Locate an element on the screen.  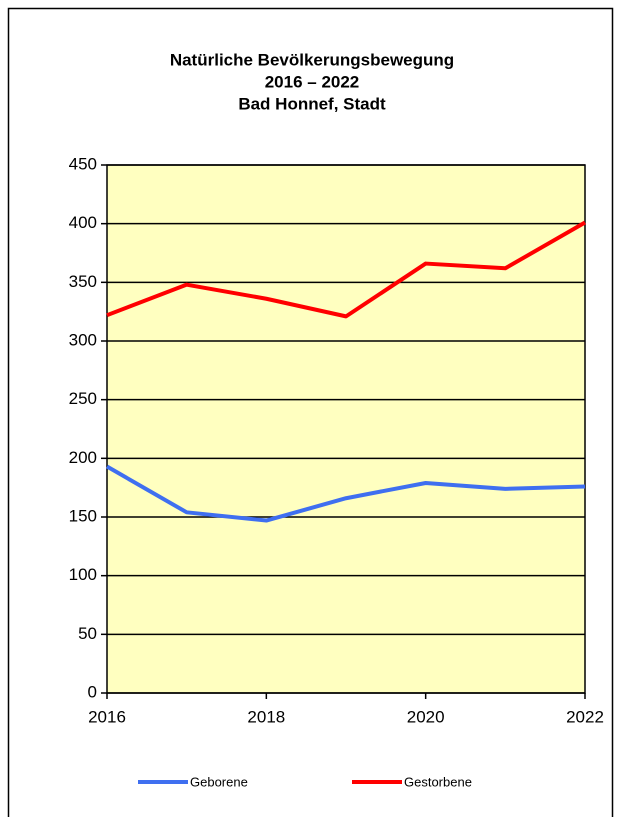
y-tick-label: 450 is located at coordinates (83, 163).